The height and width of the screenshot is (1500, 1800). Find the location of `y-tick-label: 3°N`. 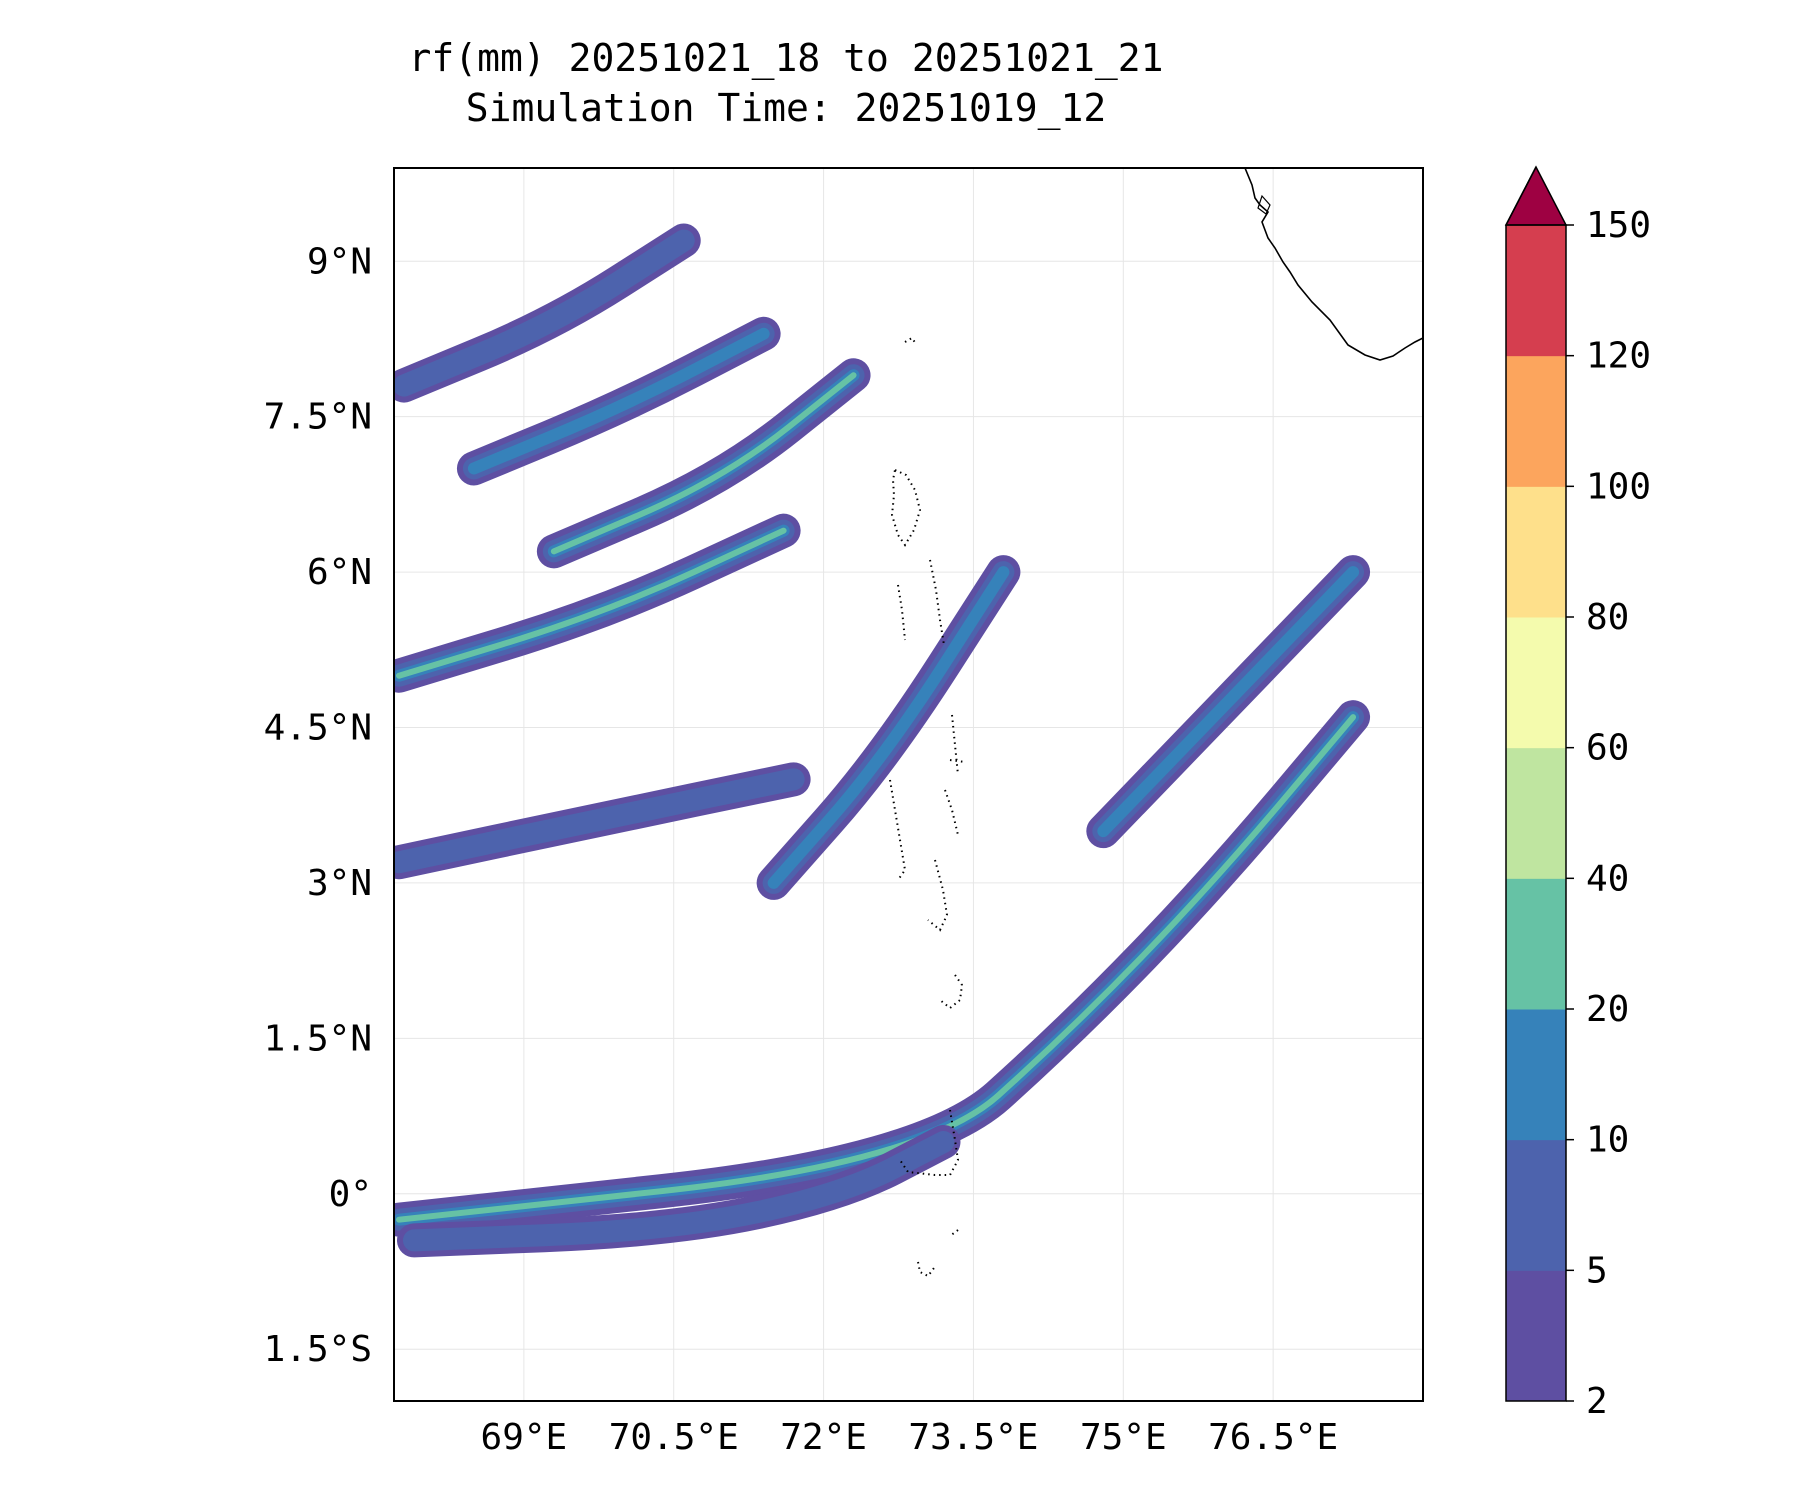

y-tick-label: 3°N is located at coordinates (339, 883).